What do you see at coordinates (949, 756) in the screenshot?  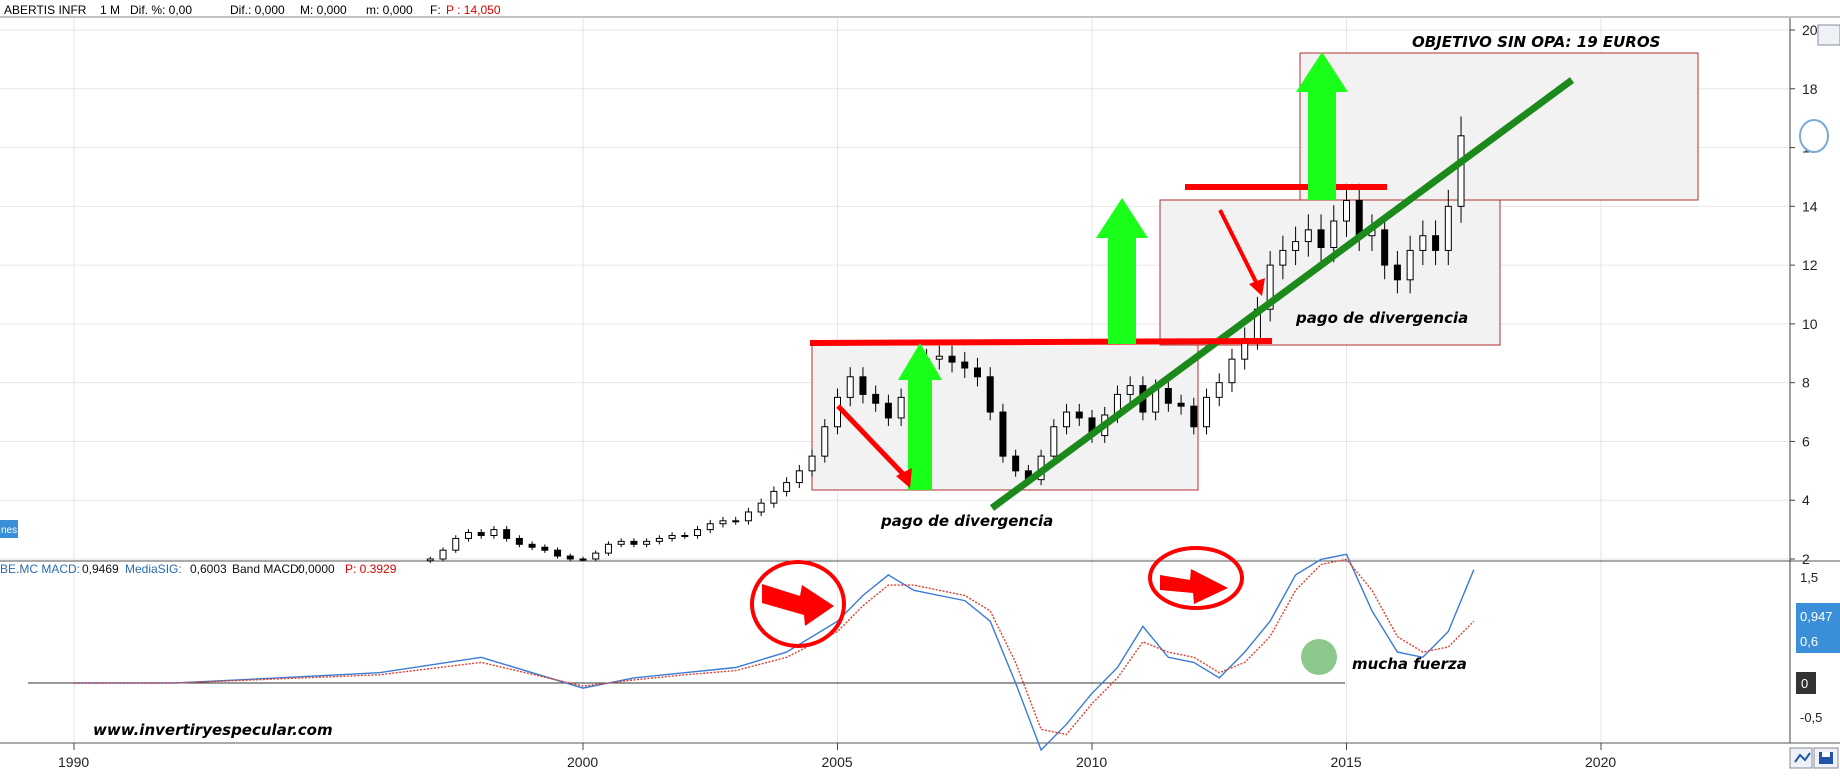 I see `year-axis: 1990200020052010201520202025` at bounding box center [949, 756].